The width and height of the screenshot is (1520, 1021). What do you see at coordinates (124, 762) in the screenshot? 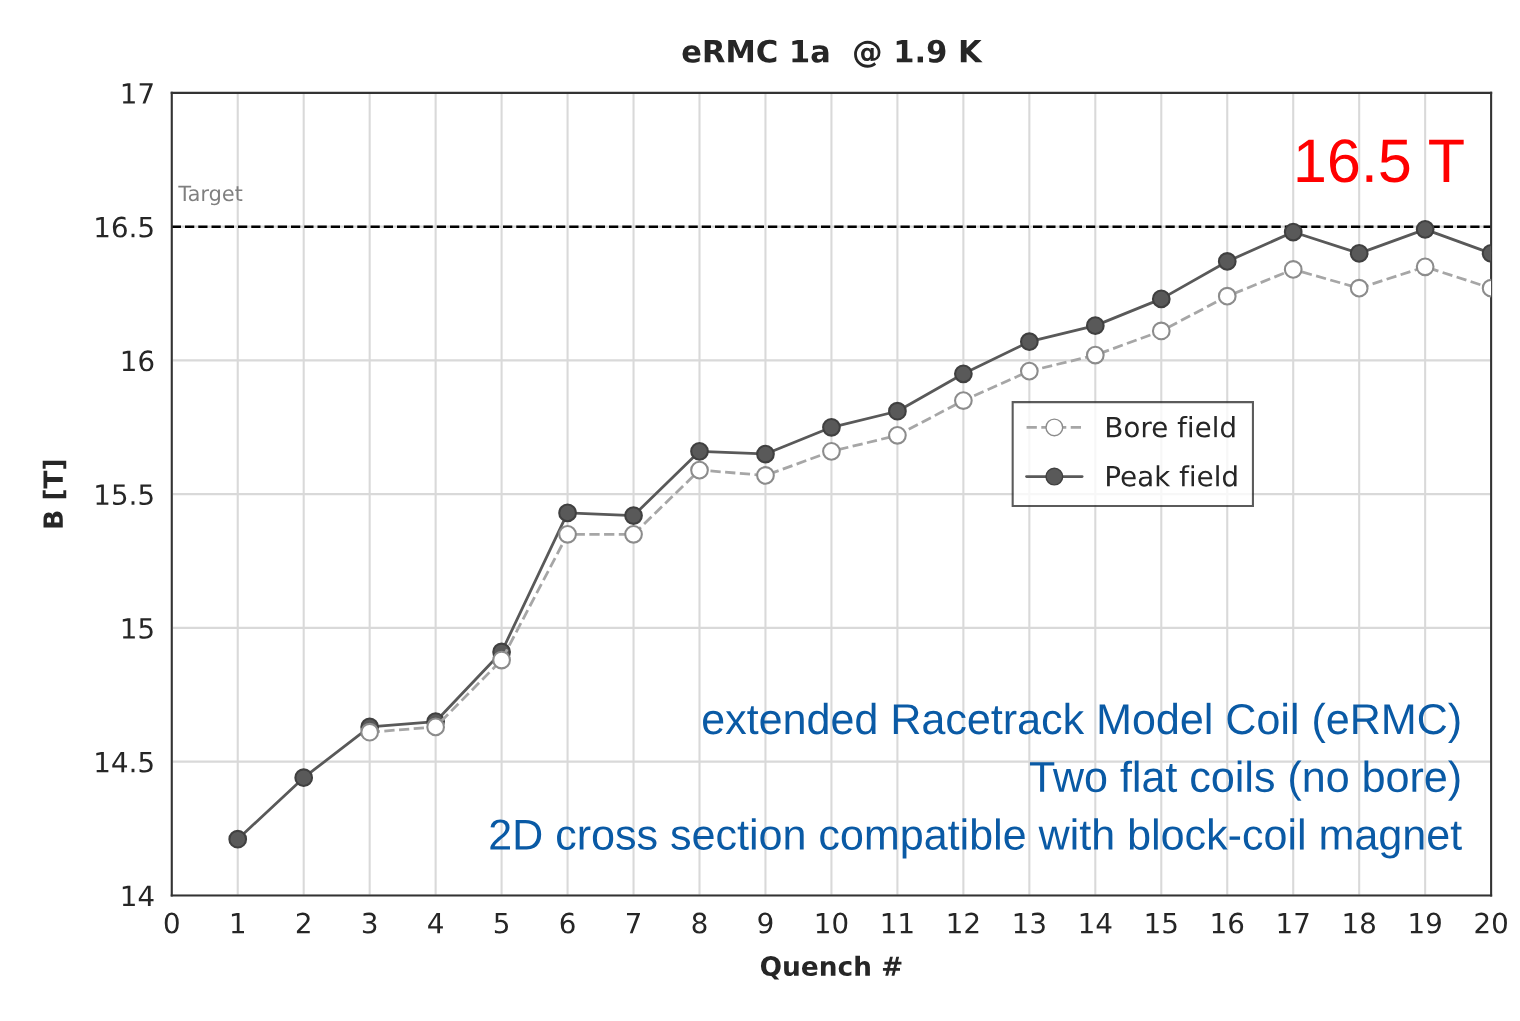
I see `y-tick-label: 14.5` at bounding box center [124, 762].